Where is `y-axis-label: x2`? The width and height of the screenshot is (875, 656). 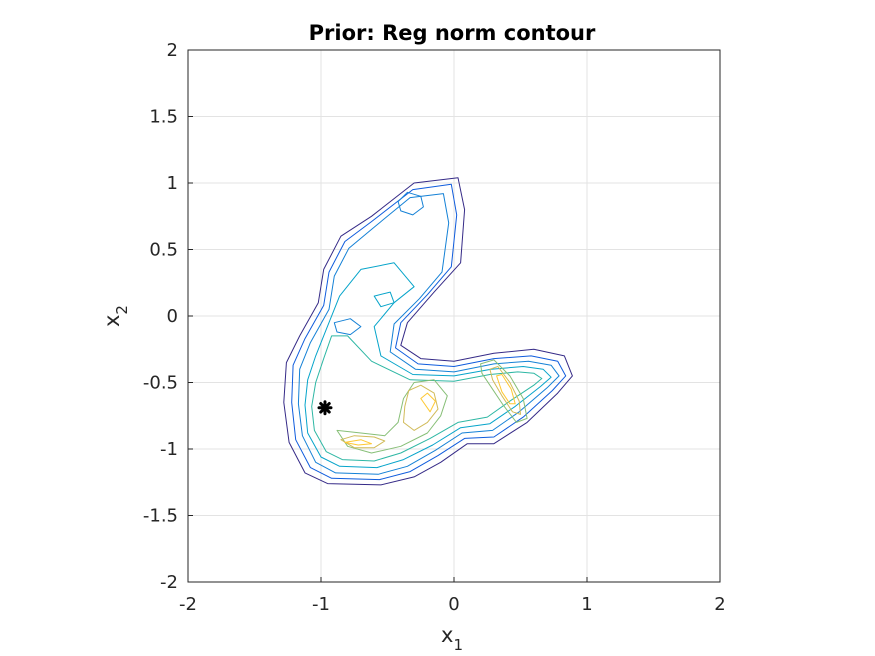
y-axis-label: x2 is located at coordinates (115, 316).